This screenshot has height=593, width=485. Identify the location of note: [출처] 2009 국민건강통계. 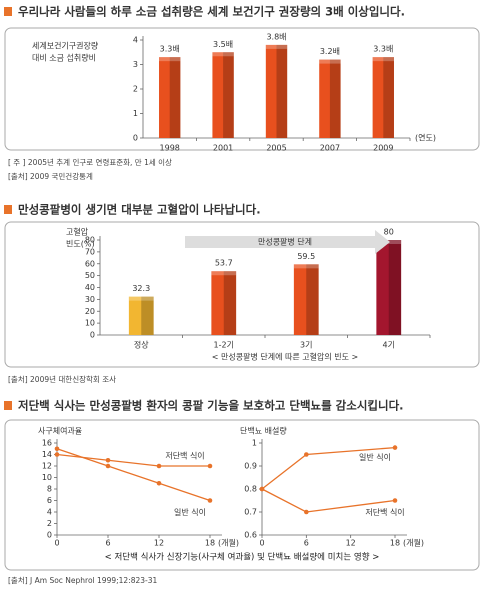
(50, 176).